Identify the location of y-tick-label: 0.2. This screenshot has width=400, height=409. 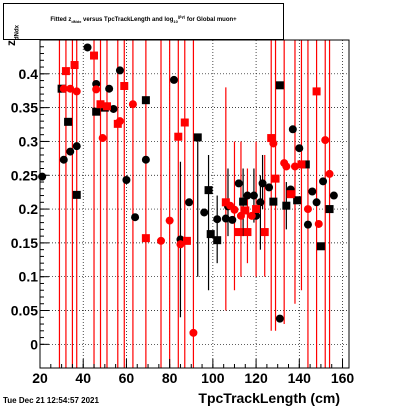
(29, 209).